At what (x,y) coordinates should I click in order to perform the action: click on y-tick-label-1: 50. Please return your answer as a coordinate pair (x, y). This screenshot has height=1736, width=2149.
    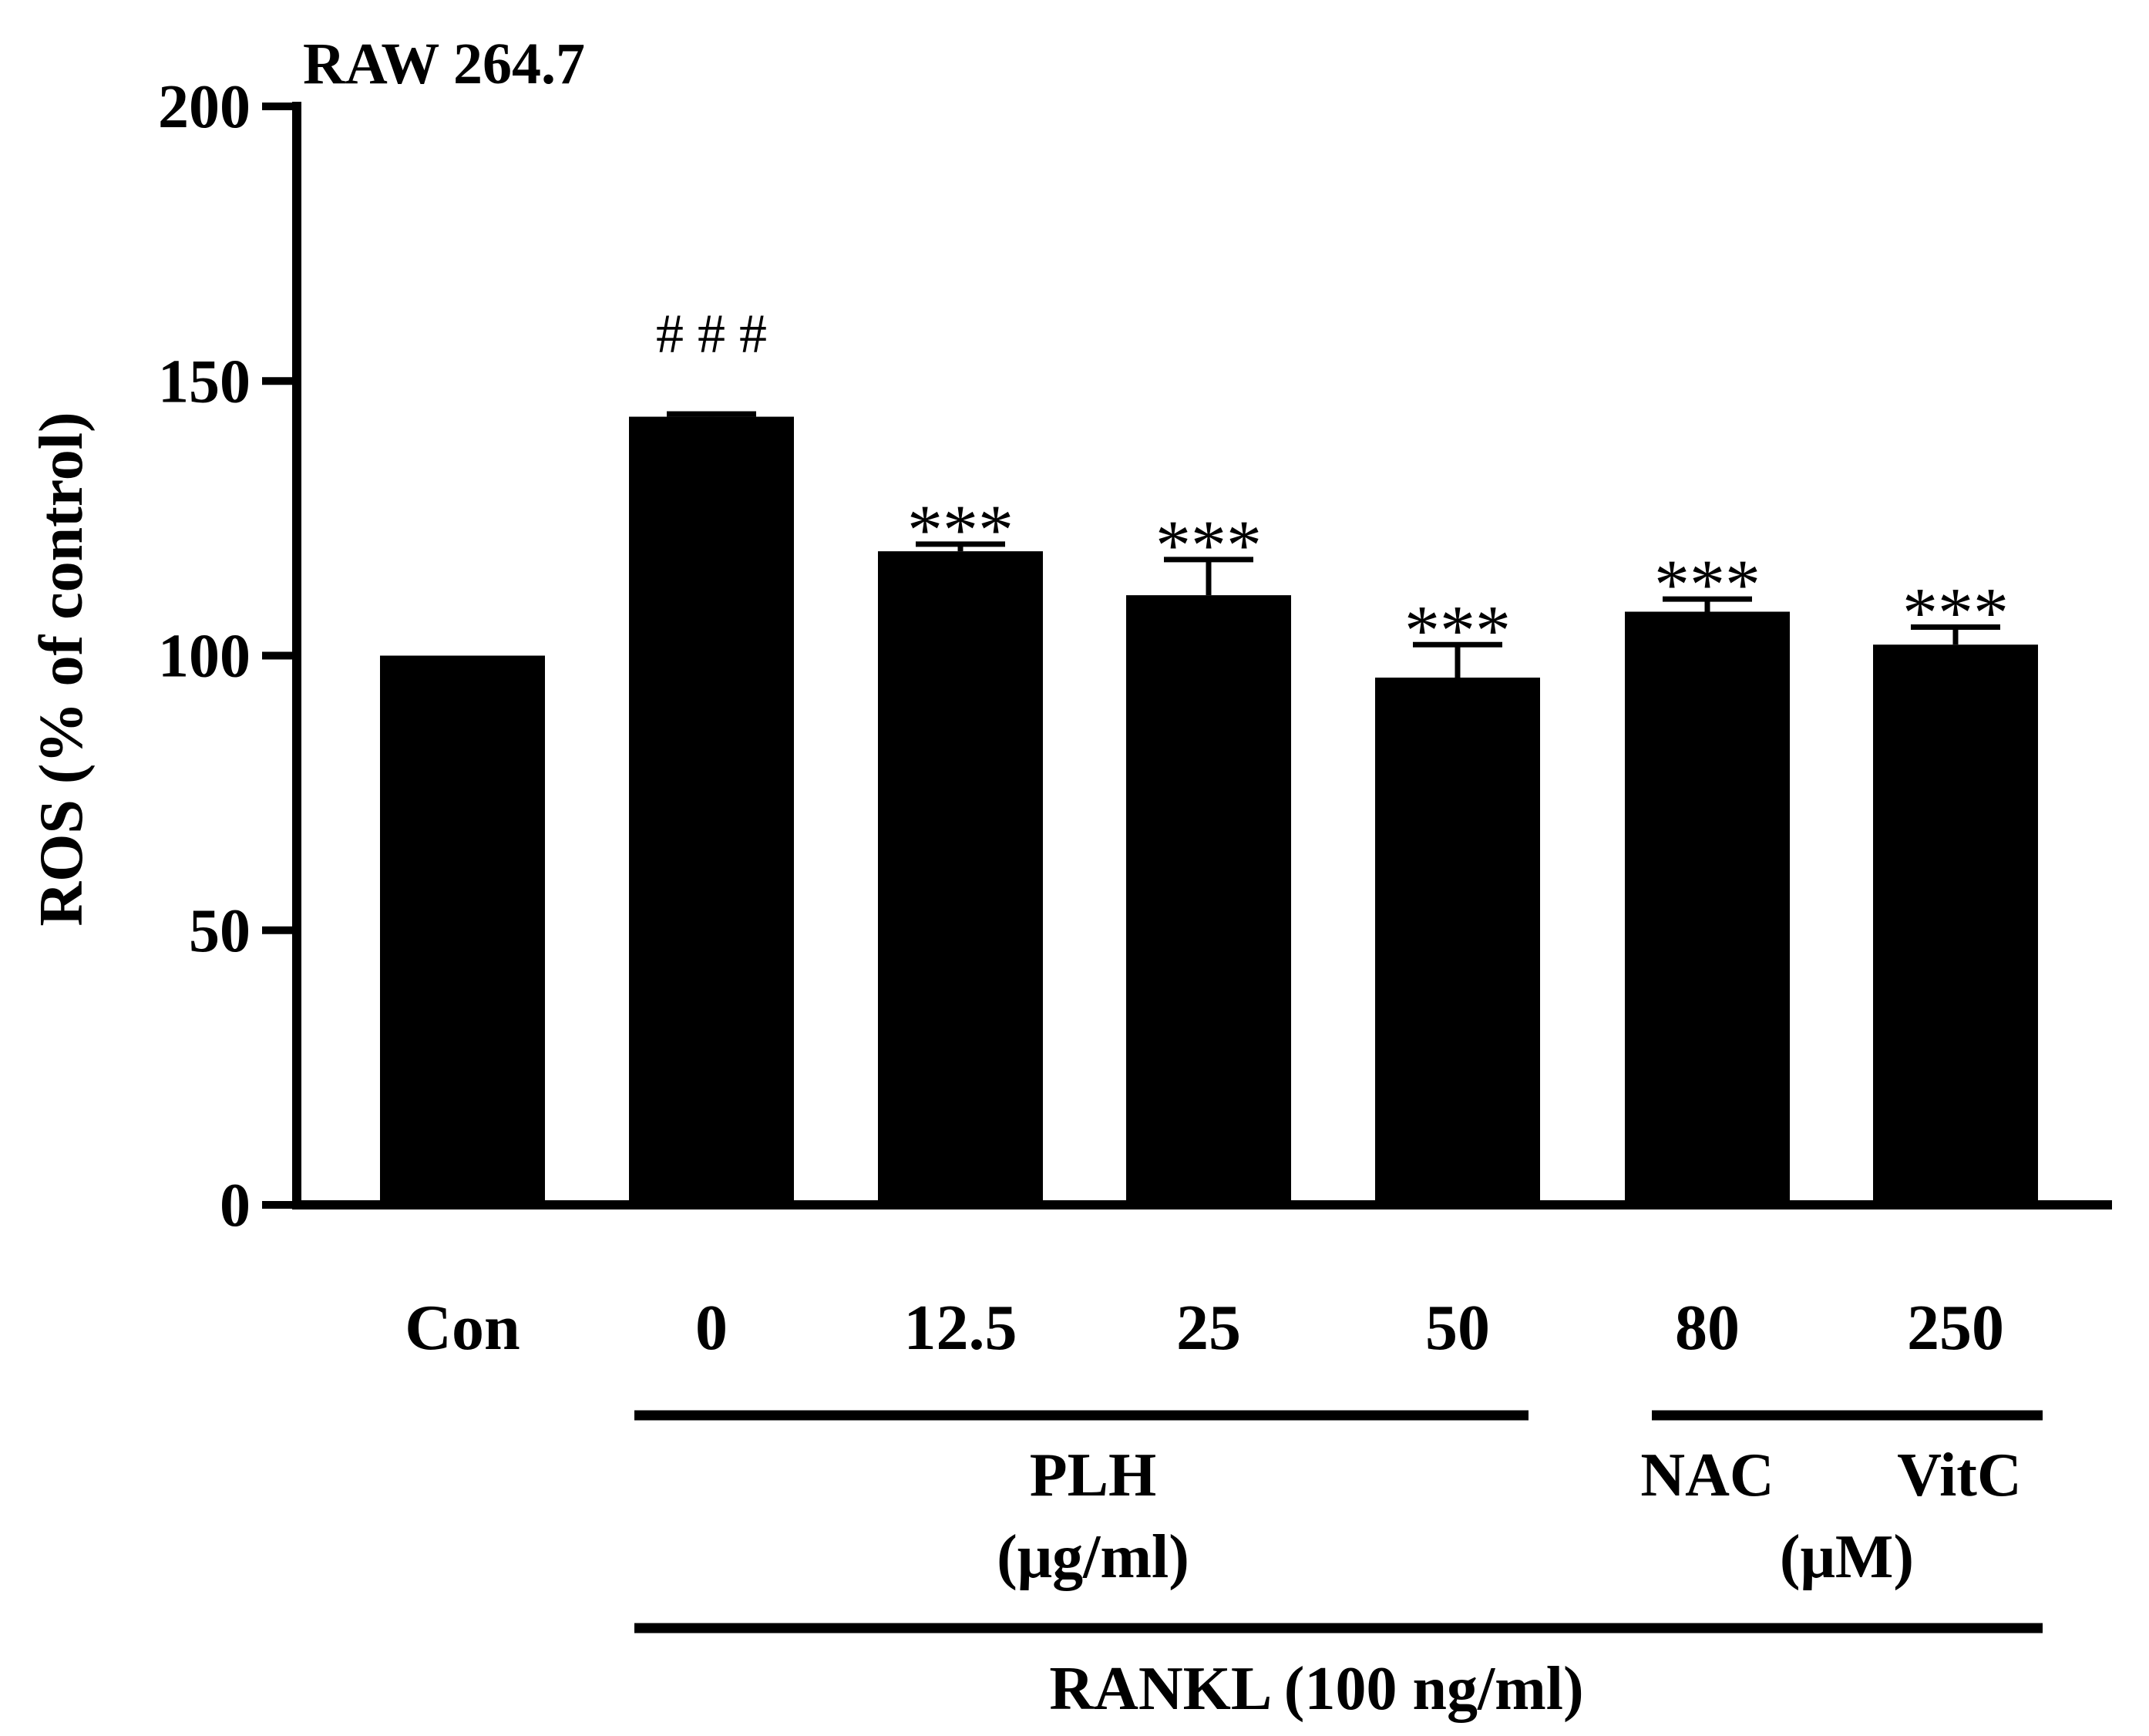
    Looking at the image, I should click on (220, 931).